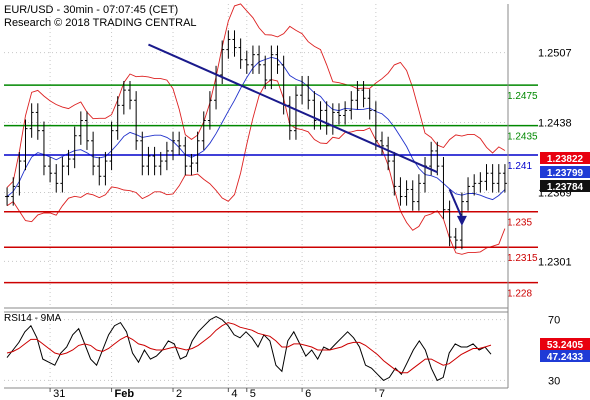 The image size is (590, 400). What do you see at coordinates (91, 10) in the screenshot?
I see `chart-title: EUR/USD - 30min - 07:07:45 (CET)` at bounding box center [91, 10].